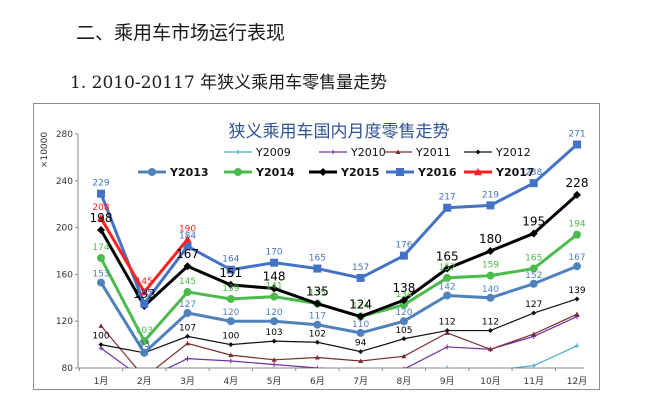 This screenshot has height=402, width=666. What do you see at coordinates (361, 344) in the screenshot?
I see `data-label: 94` at bounding box center [361, 344].